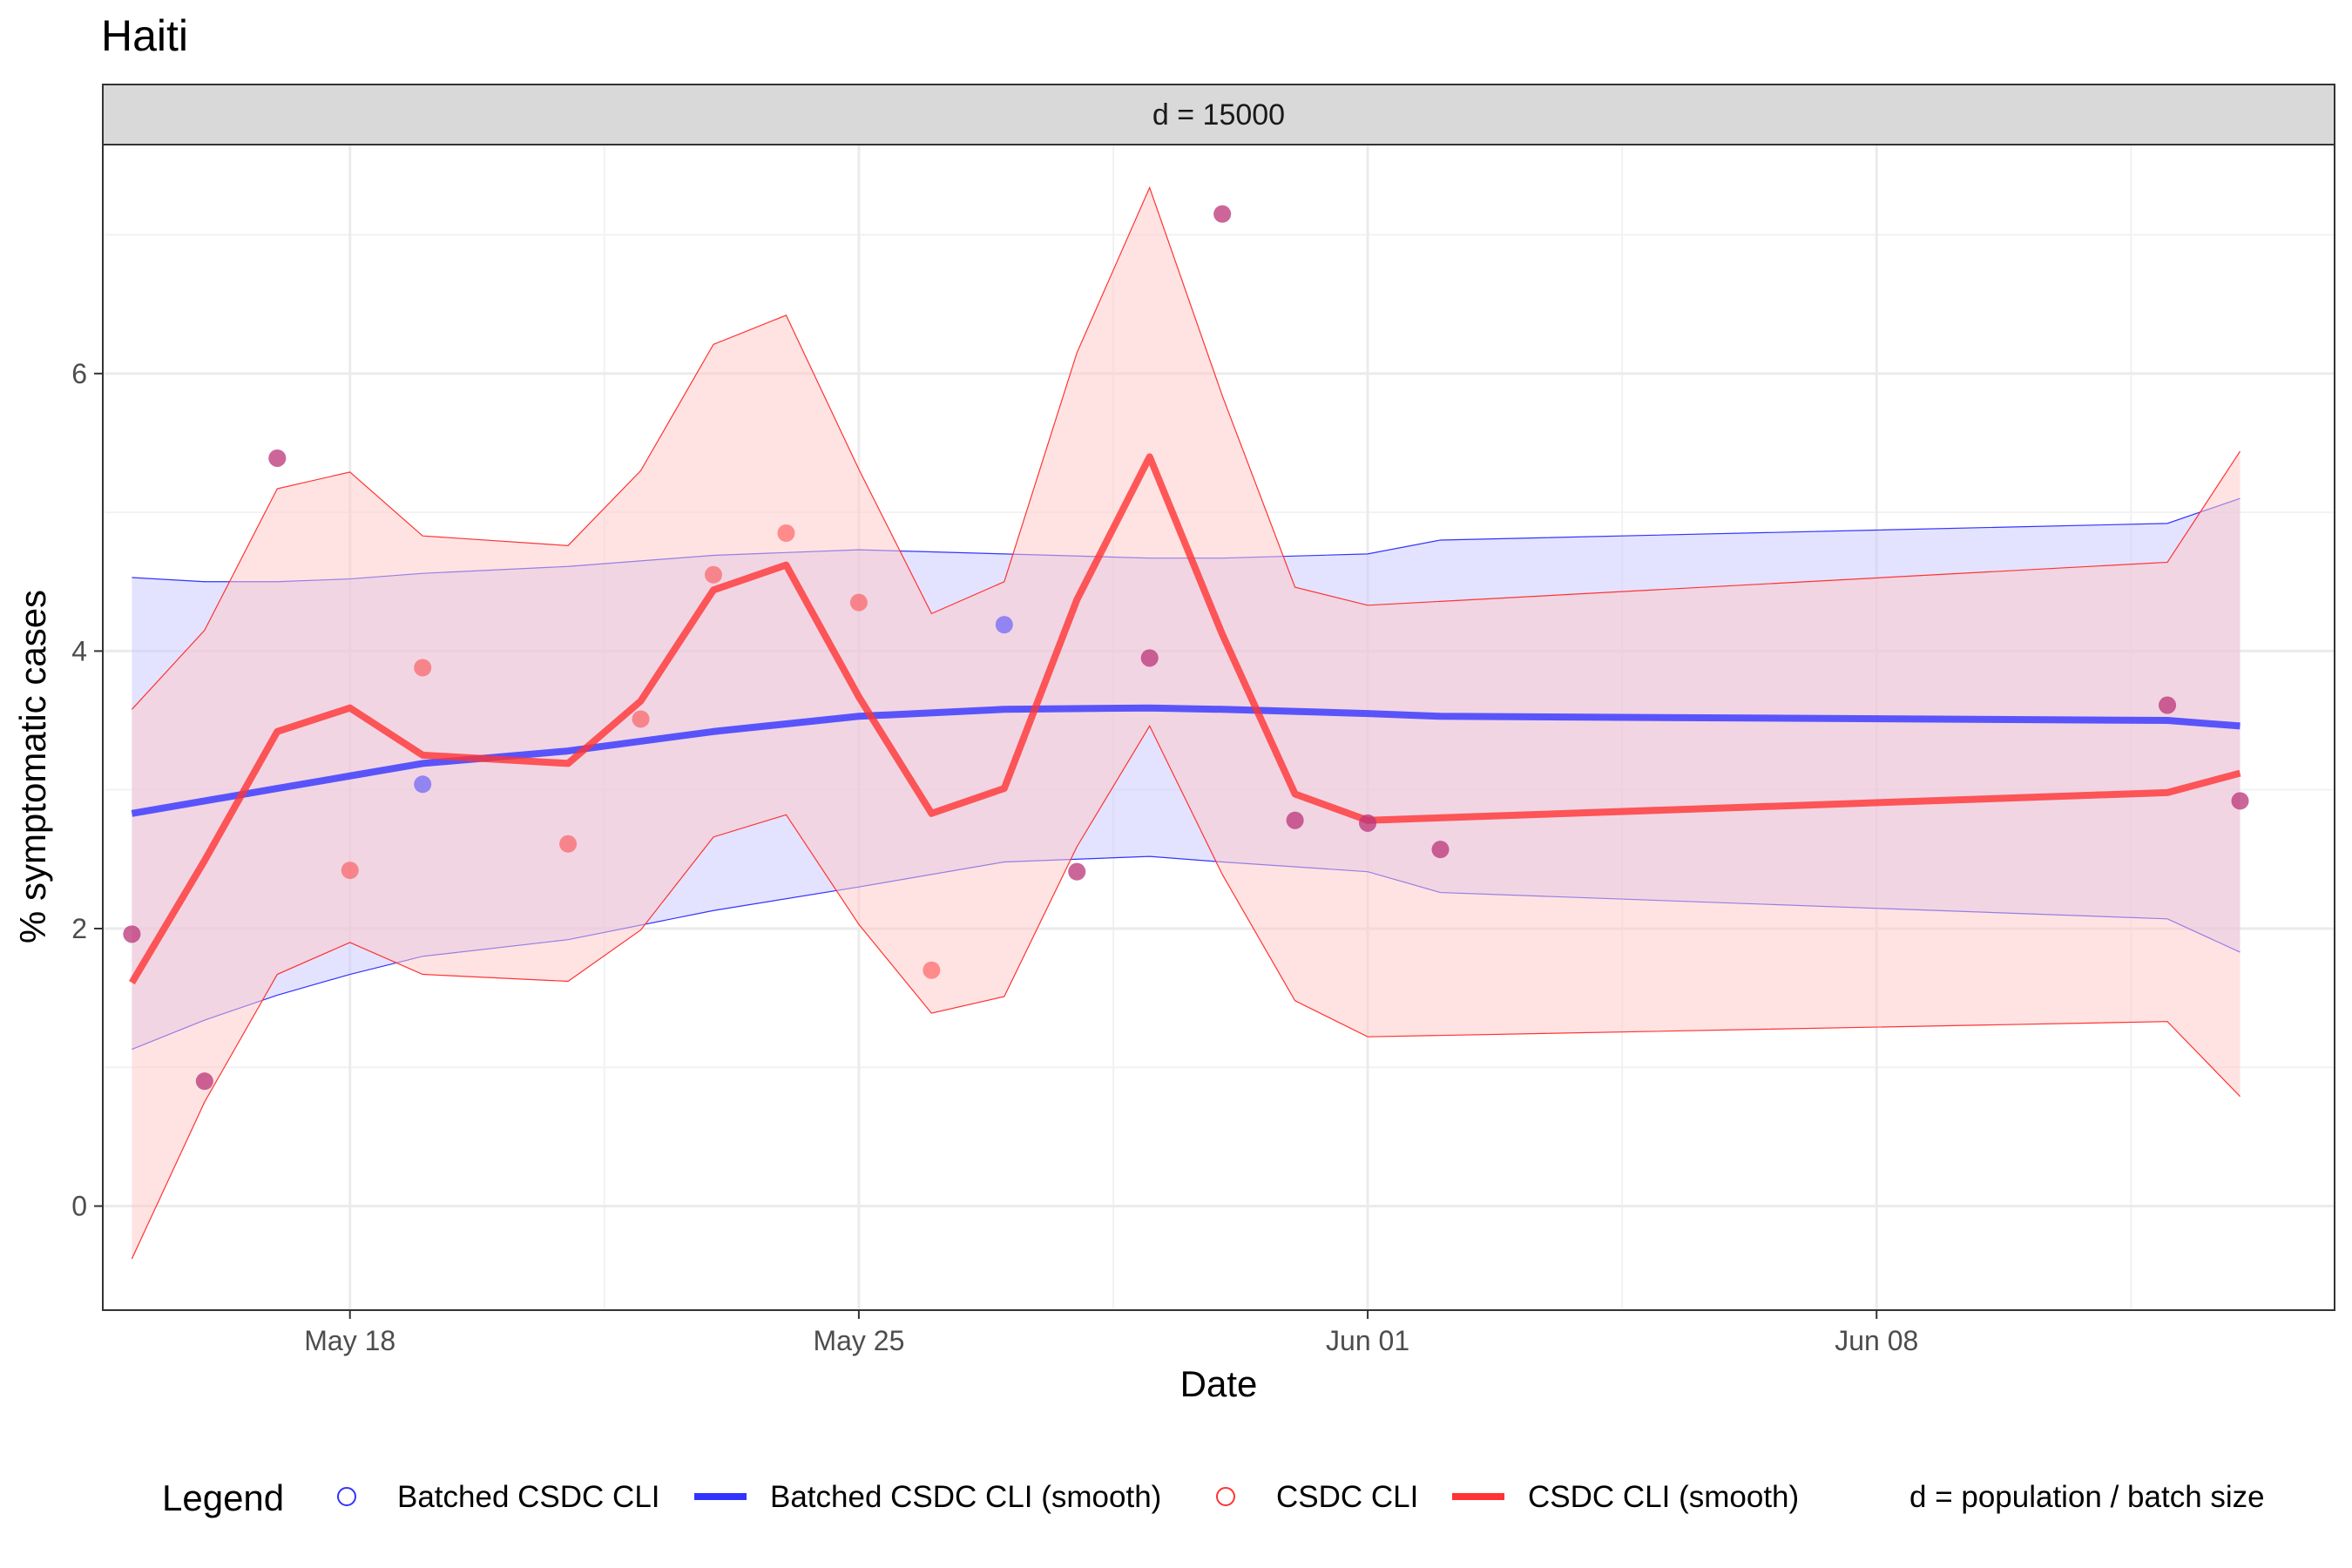 Image resolution: width=2352 pixels, height=1568 pixels. Describe the element at coordinates (859, 1340) in the screenshot. I see `x-tick-label: May 25` at that location.